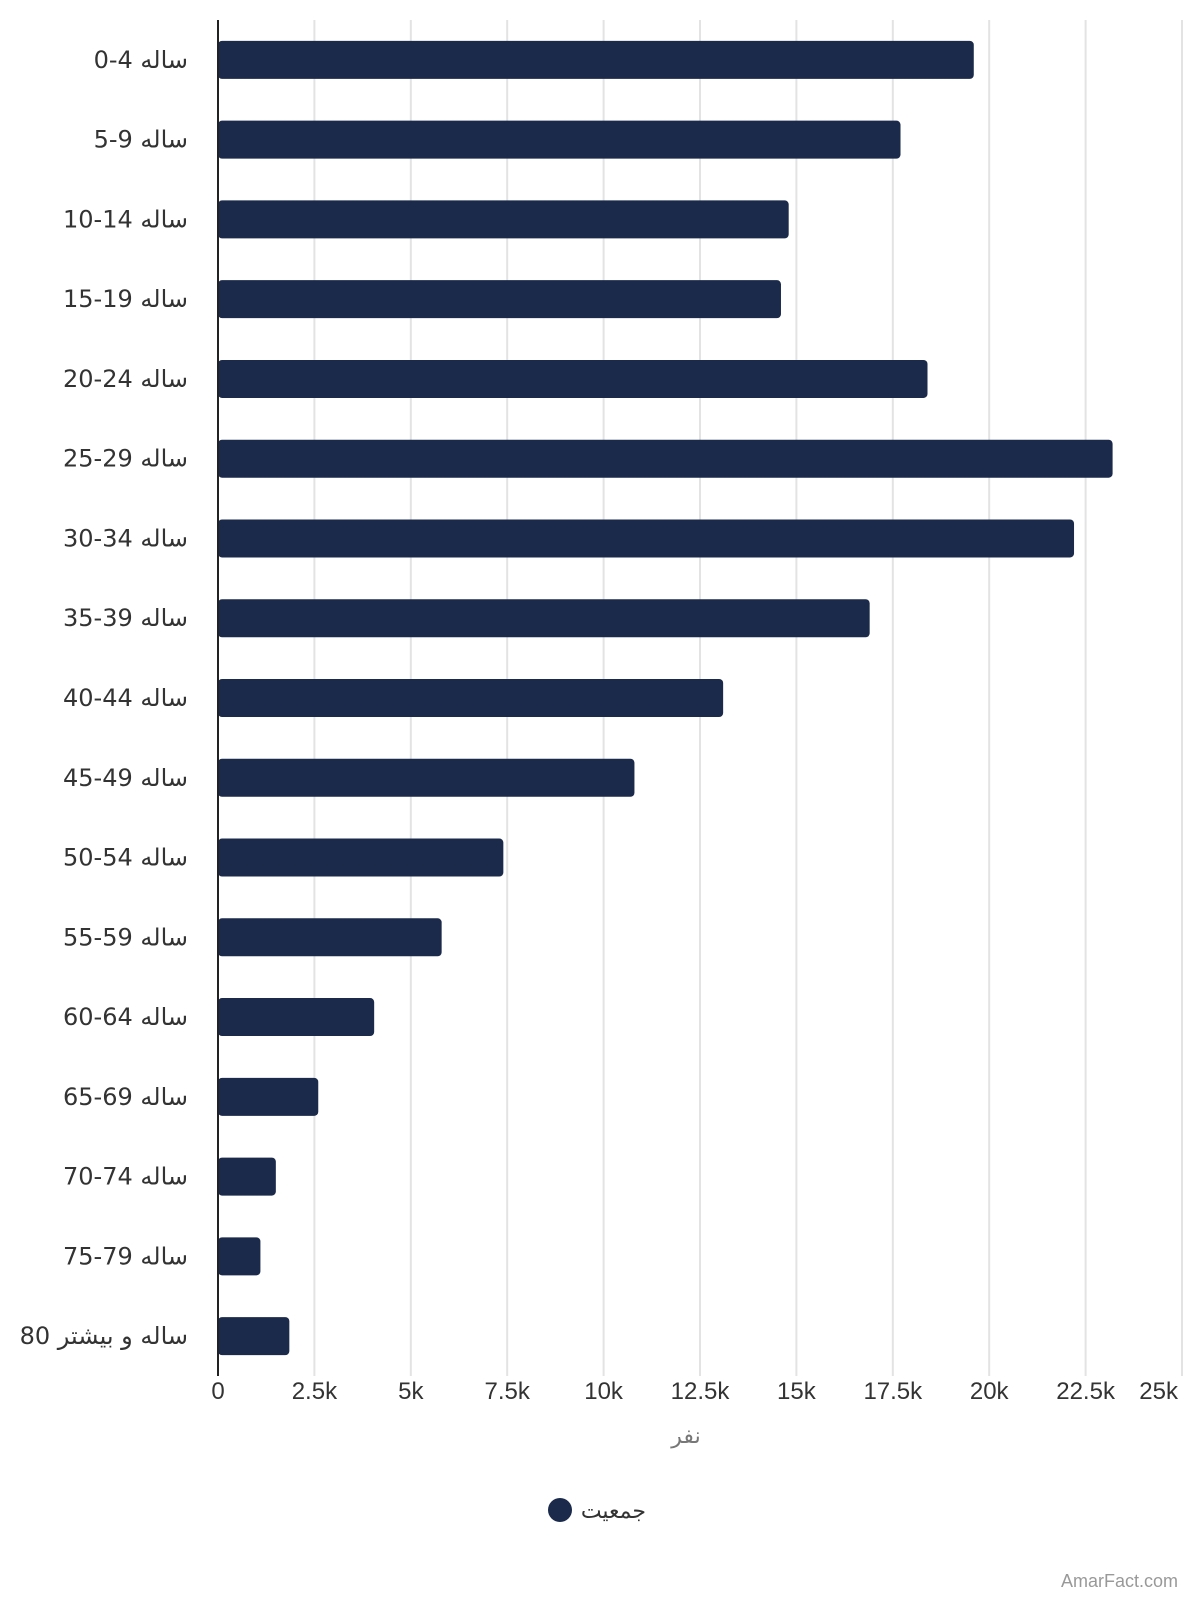 The width and height of the screenshot is (1200, 1600). Describe the element at coordinates (990, 1391) in the screenshot. I see `x-tick-label: 20k` at that location.